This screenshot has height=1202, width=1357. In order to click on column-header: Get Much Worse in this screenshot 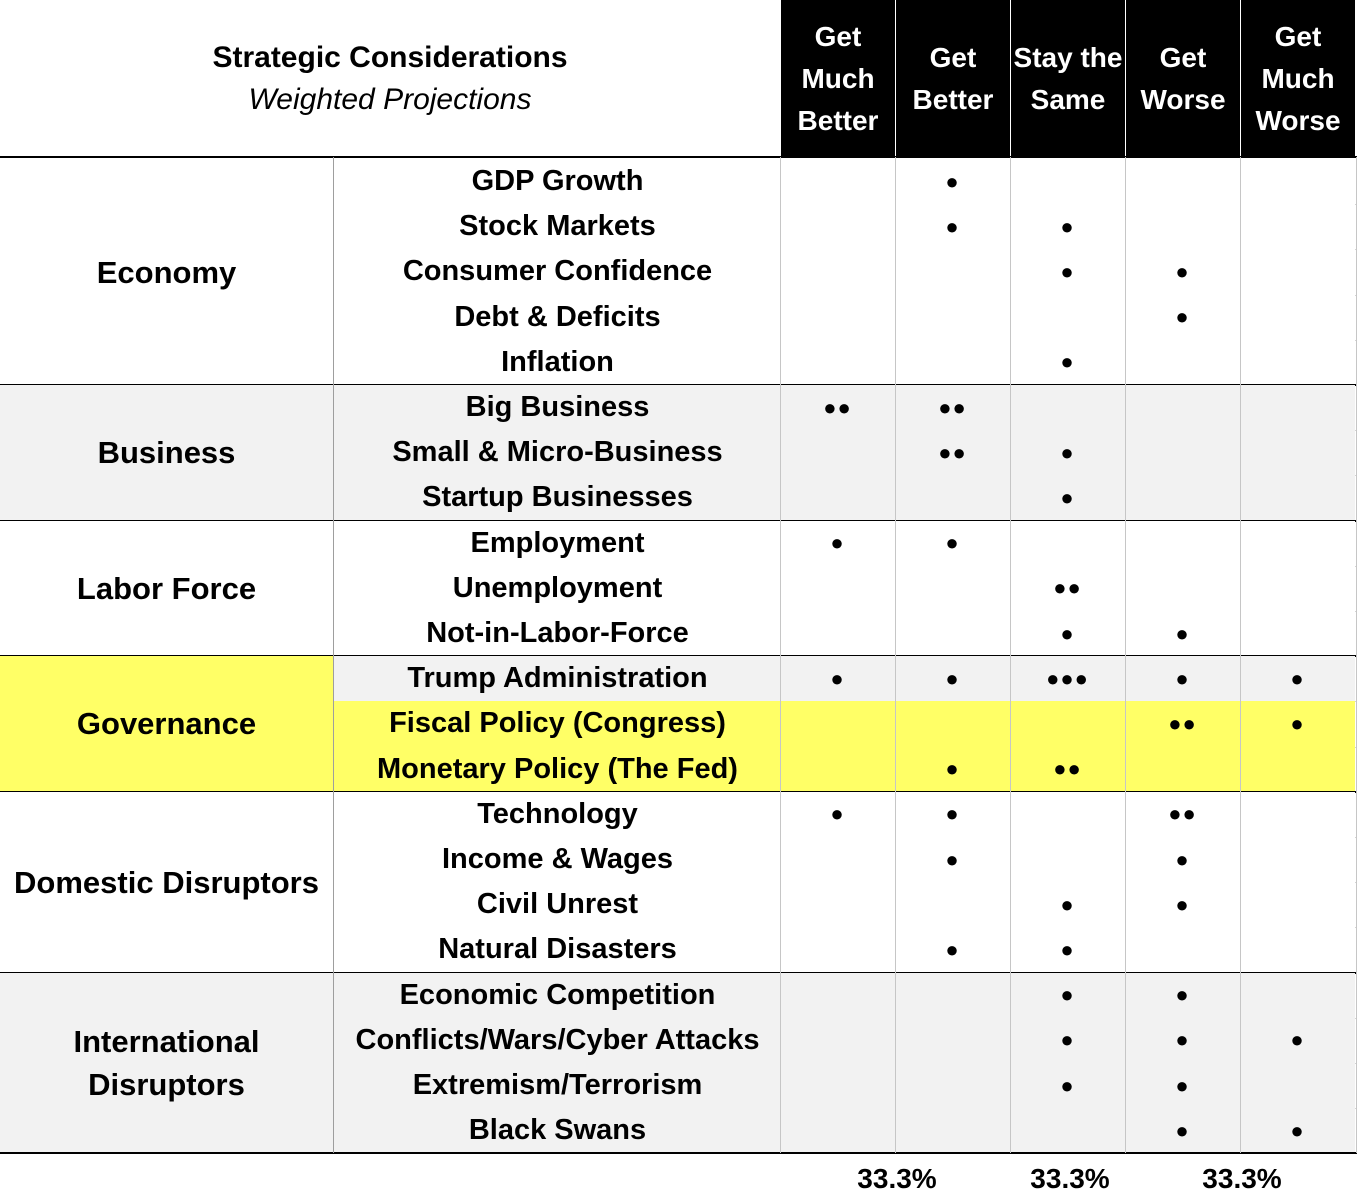, I will do `click(1297, 78)`.